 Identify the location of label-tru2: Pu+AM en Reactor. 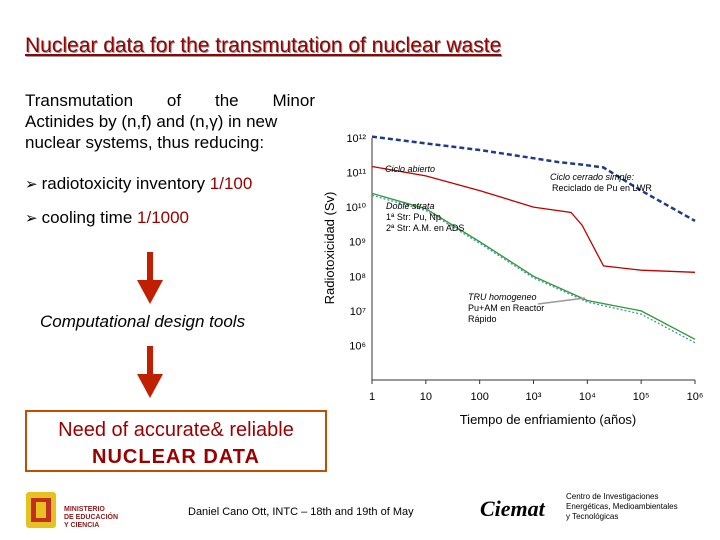
(506, 308).